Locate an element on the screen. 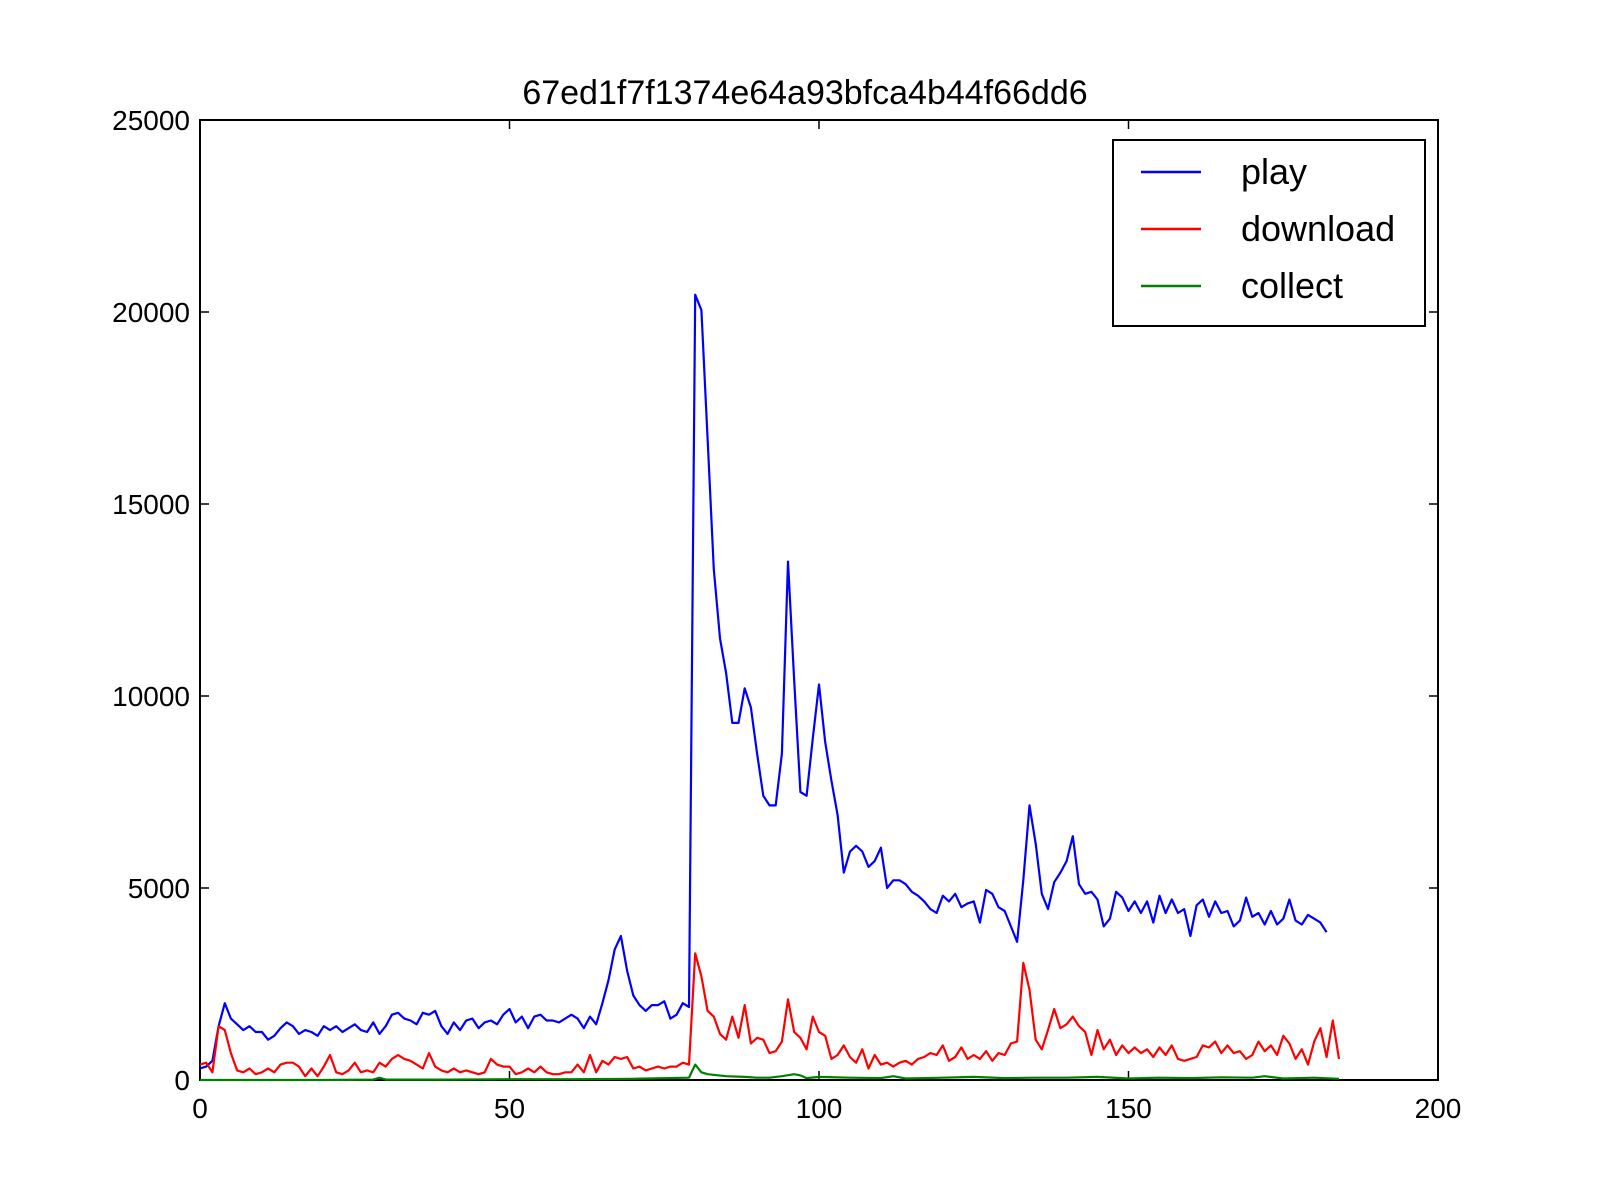 The height and width of the screenshot is (1200, 1600). legend-label-download: download is located at coordinates (1318, 228).